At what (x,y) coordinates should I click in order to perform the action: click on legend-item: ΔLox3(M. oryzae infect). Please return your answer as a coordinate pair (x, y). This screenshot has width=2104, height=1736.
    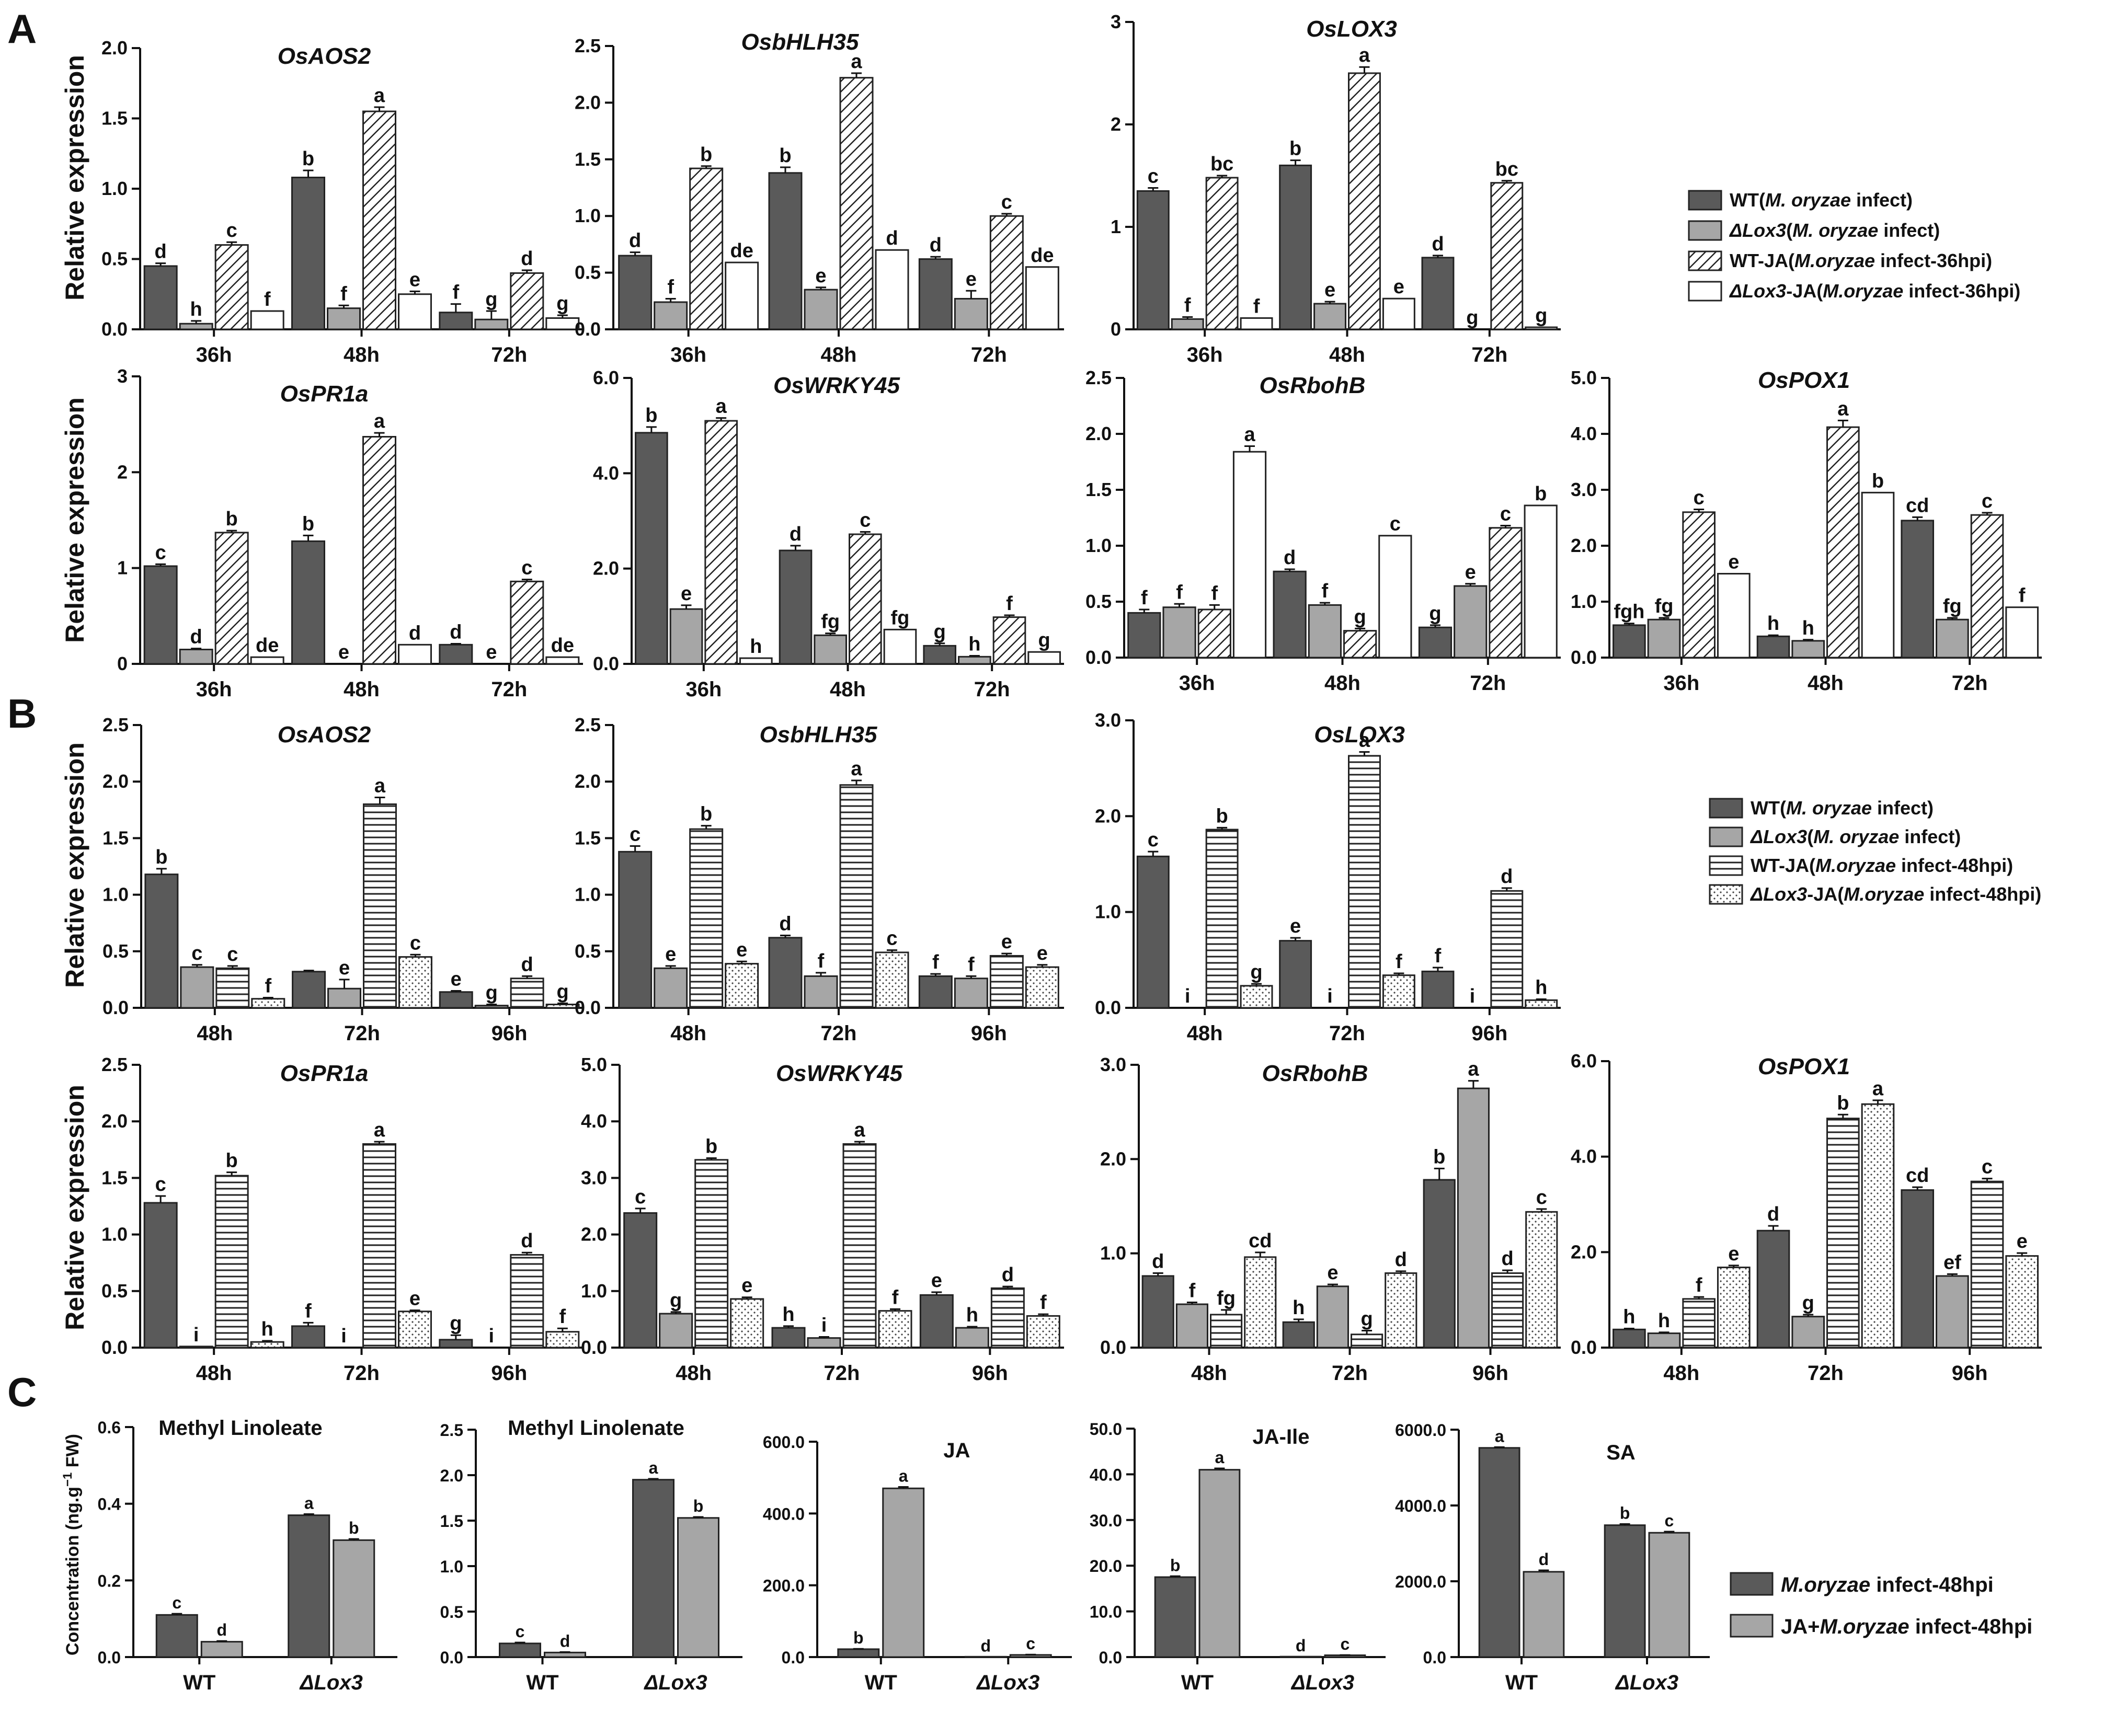
    Looking at the image, I should click on (1835, 230).